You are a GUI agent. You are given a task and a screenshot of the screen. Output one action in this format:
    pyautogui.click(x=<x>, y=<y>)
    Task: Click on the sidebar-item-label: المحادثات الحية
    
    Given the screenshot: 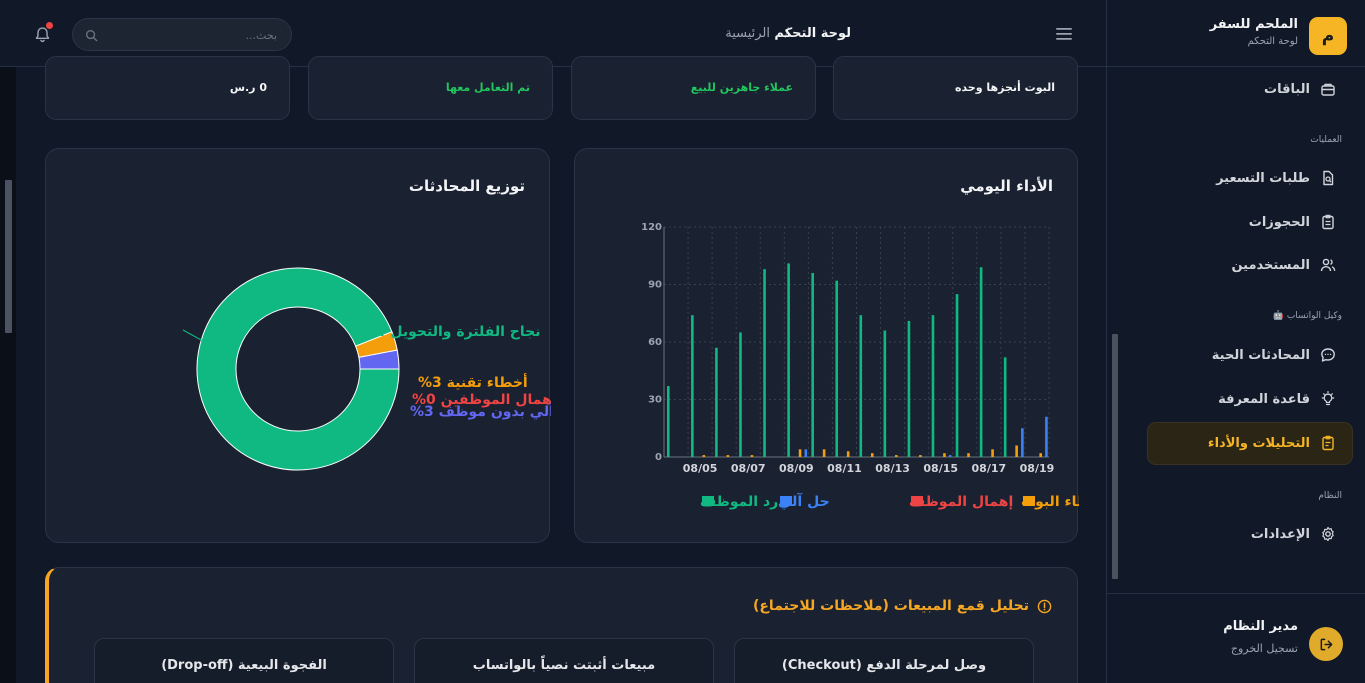 What is the action you would take?
    pyautogui.click(x=1260, y=355)
    